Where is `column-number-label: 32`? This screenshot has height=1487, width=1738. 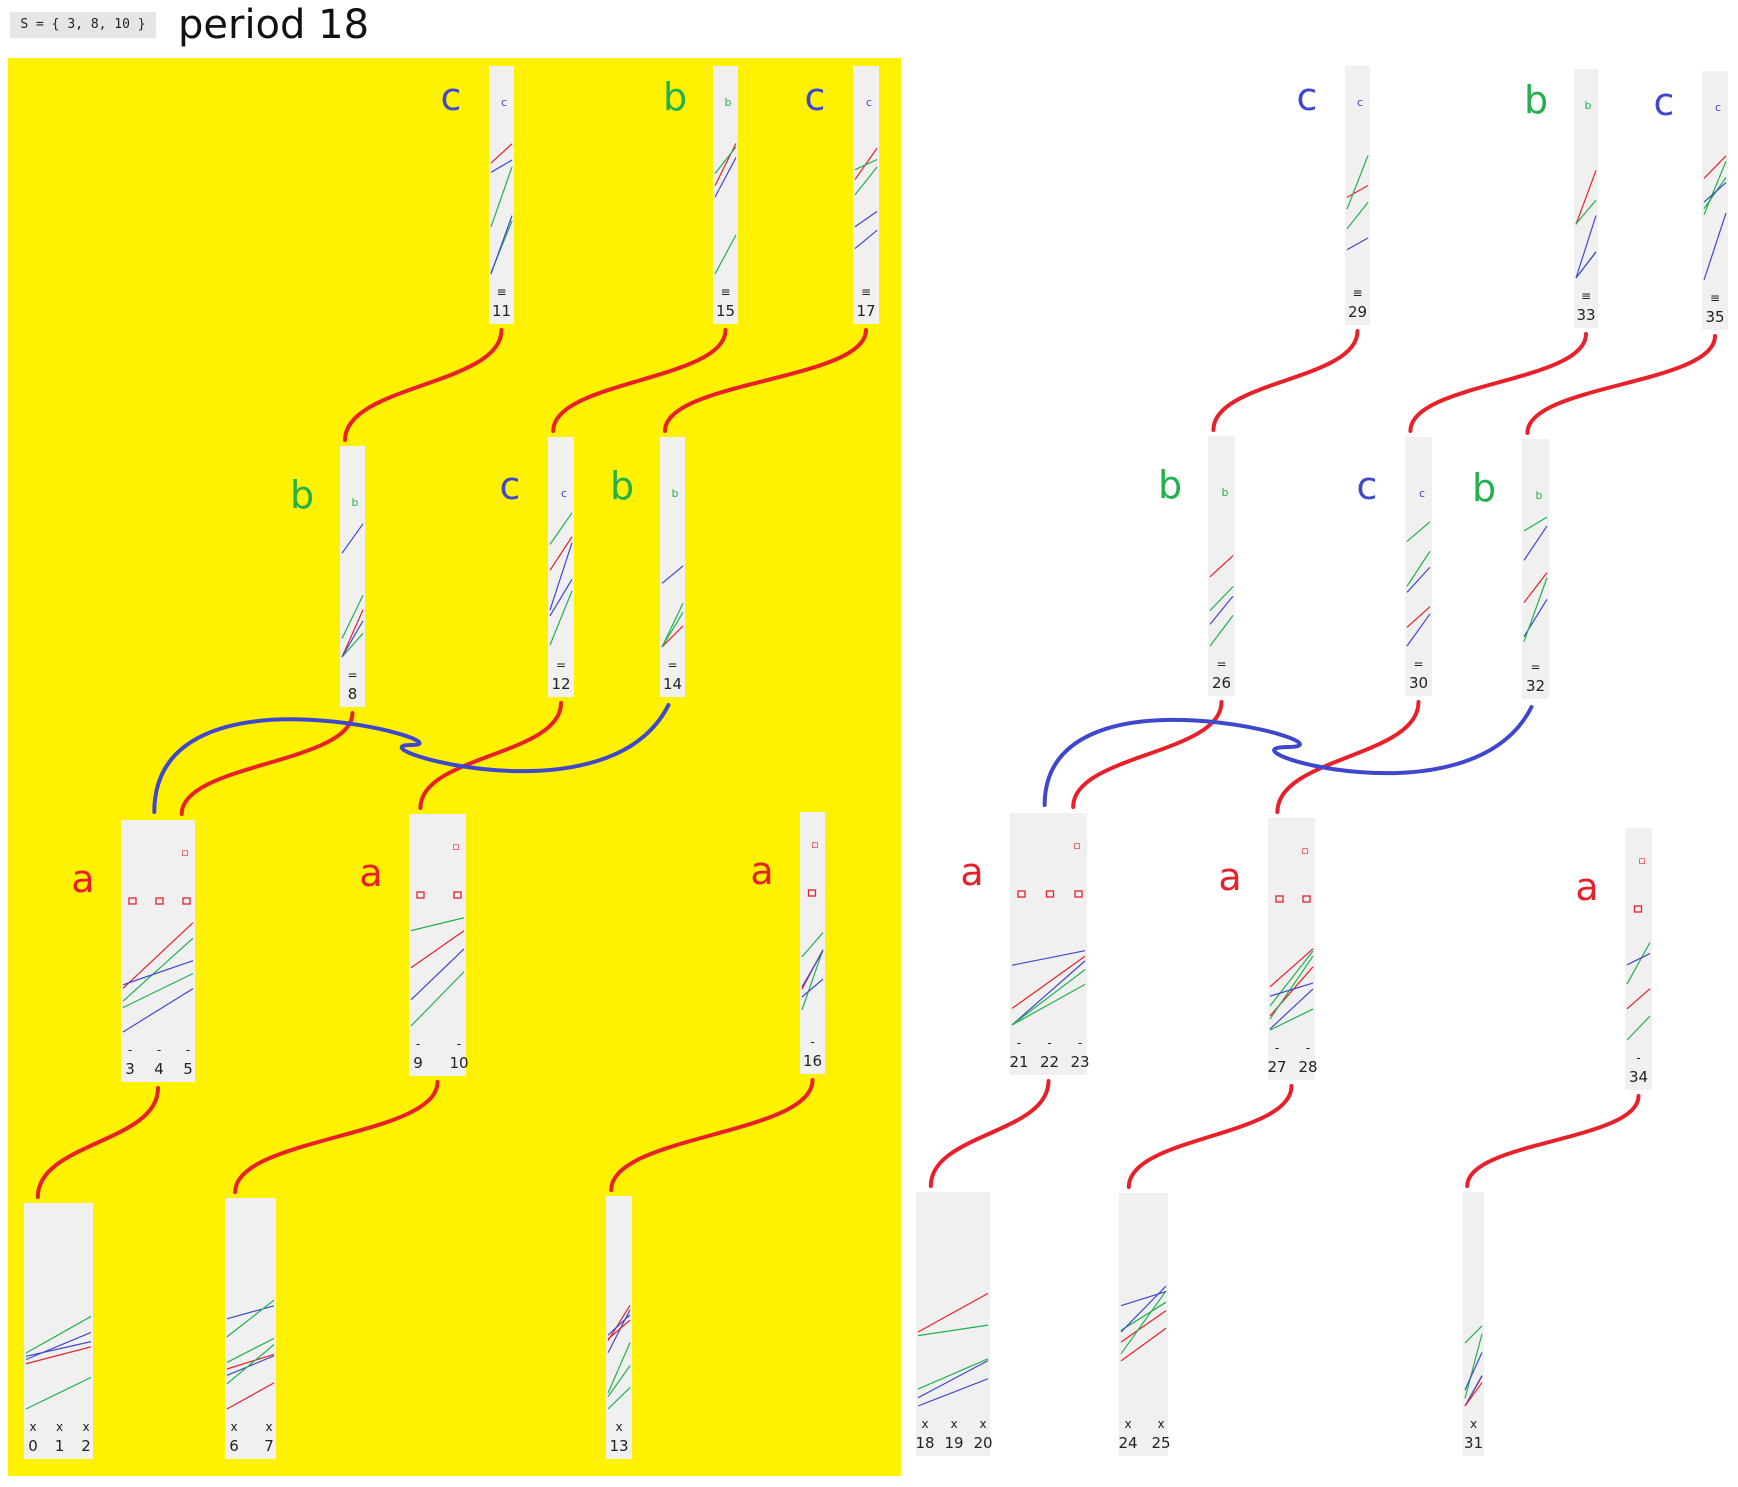
column-number-label: 32 is located at coordinates (1535, 686).